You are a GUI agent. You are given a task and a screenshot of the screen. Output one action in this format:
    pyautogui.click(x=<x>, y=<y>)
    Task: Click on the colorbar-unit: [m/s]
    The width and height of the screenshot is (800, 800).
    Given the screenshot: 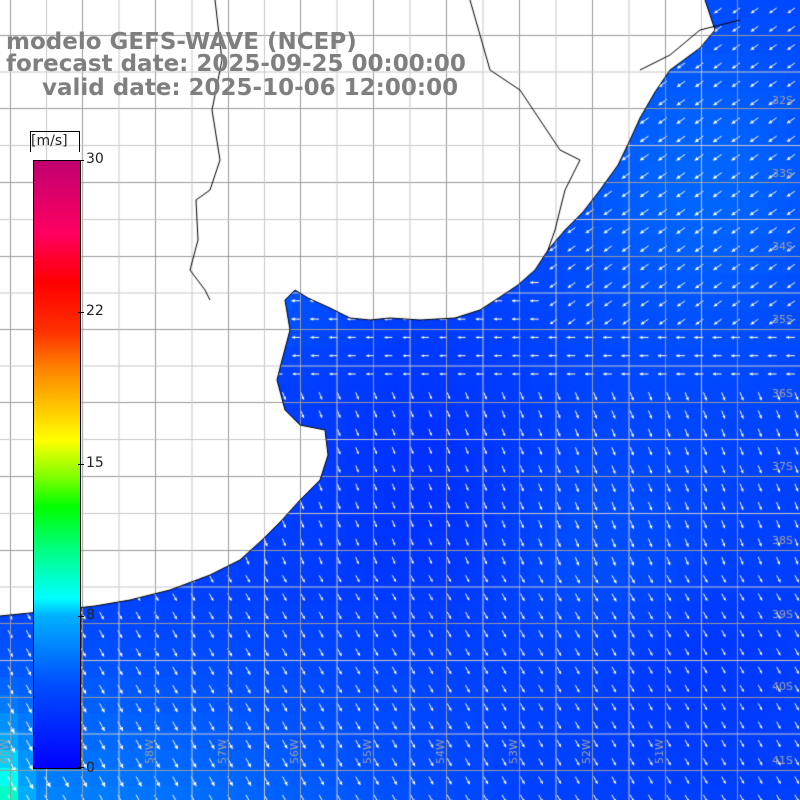 What is the action you would take?
    pyautogui.click(x=49, y=141)
    